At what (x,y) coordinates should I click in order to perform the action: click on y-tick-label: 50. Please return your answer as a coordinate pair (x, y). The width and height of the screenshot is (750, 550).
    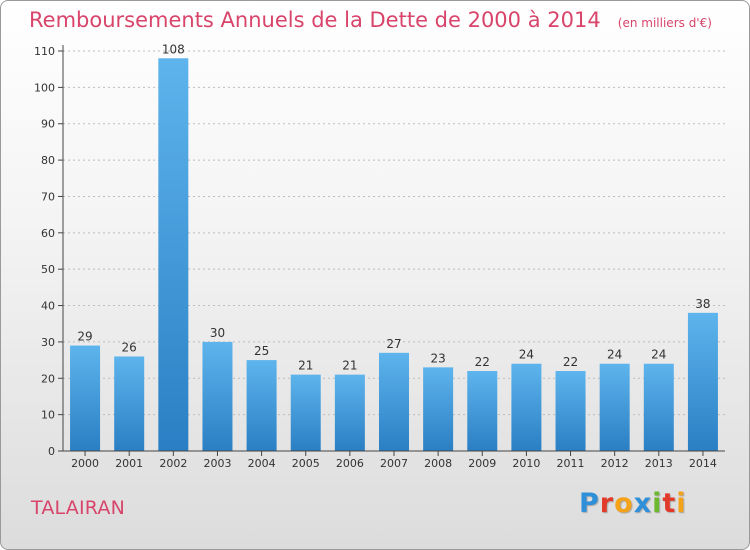
    Looking at the image, I should click on (48, 269).